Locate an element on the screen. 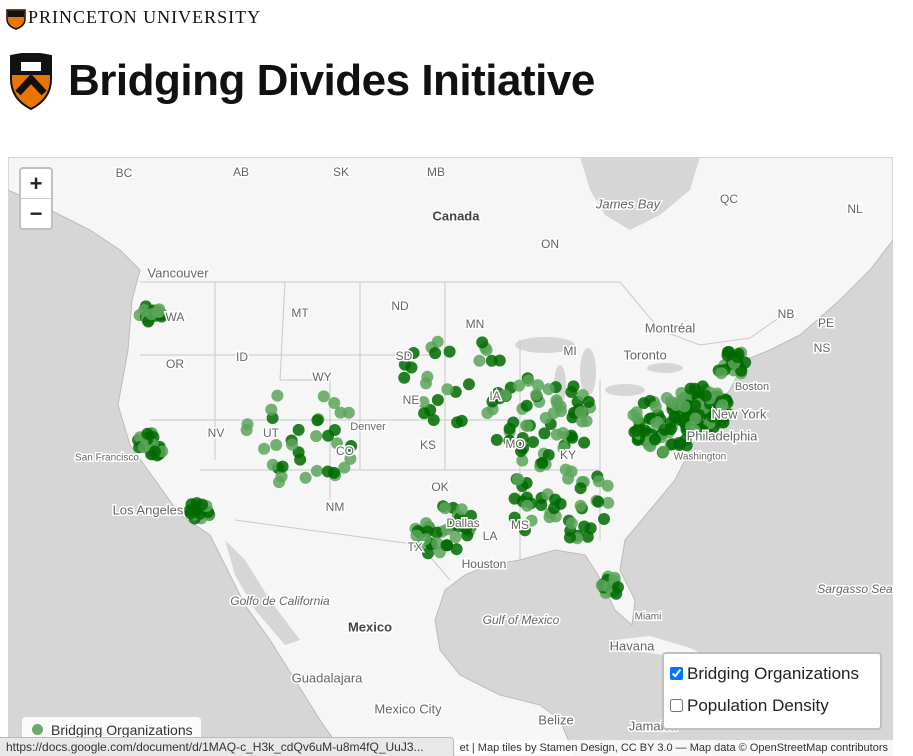 This screenshot has width=913, height=756. place-label: Guadalajara is located at coordinates (328, 677).